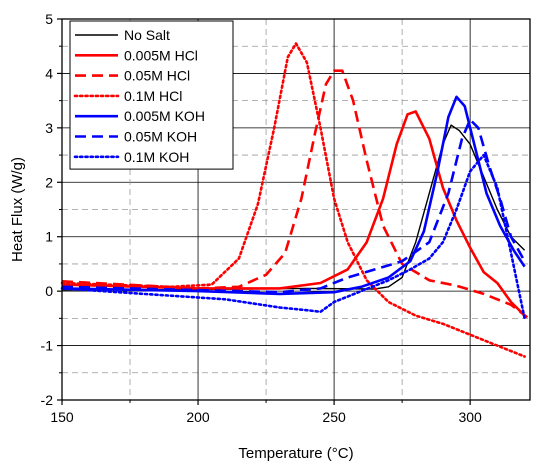  Describe the element at coordinates (295, 453) in the screenshot. I see `x-axis-label: Temperature (°C)` at that location.